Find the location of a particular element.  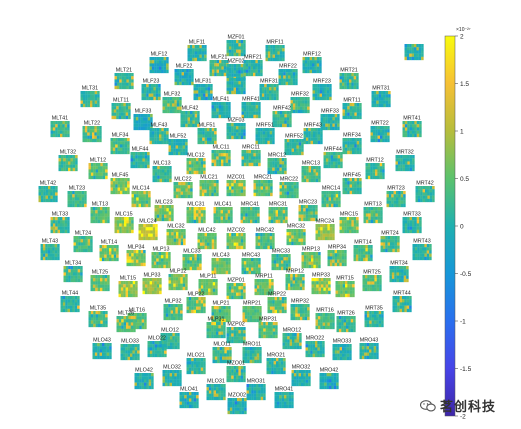

sensor-label: MRF31 is located at coordinates (269, 82).